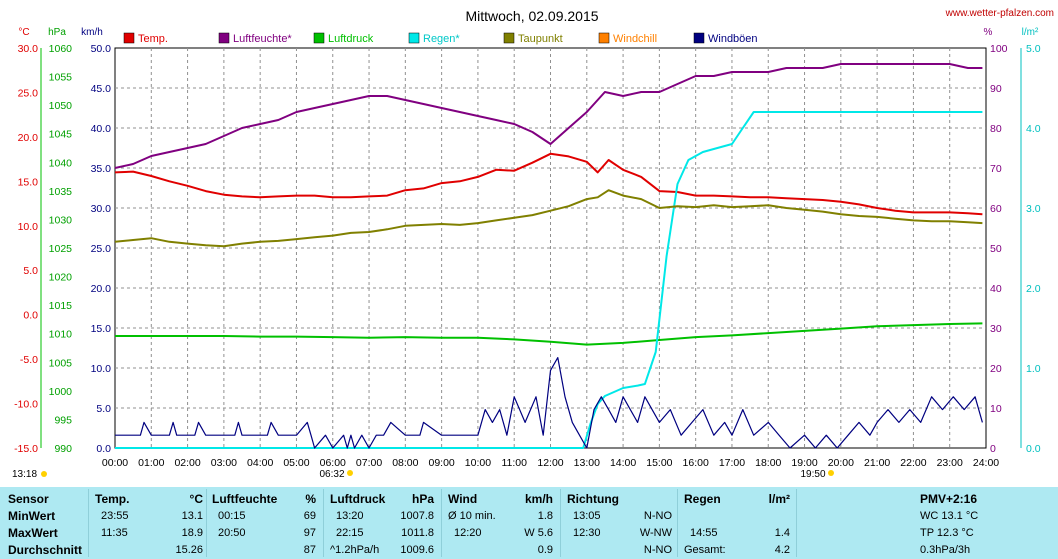 This screenshot has width=1058, height=559. I want to click on temp-tick-label: 15.0, so click(28, 182).